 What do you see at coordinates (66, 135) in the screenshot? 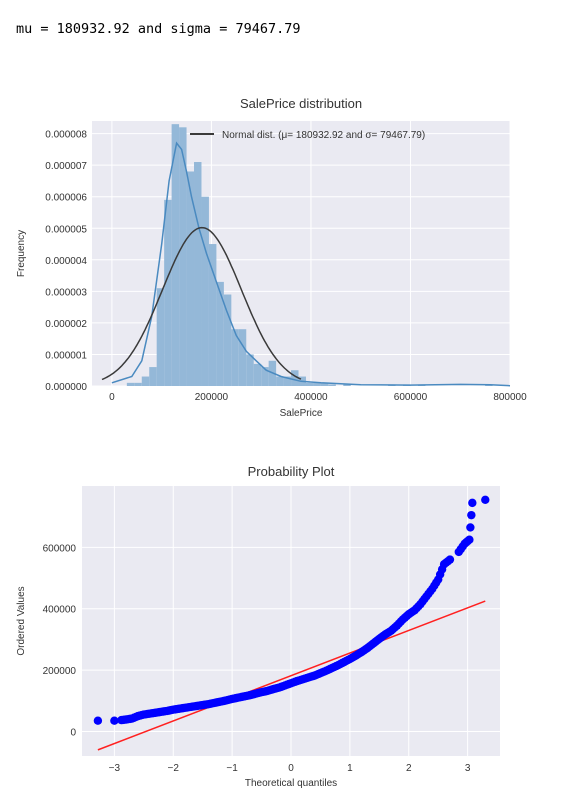
I see `y-tick-label: 0.000008` at bounding box center [66, 135].